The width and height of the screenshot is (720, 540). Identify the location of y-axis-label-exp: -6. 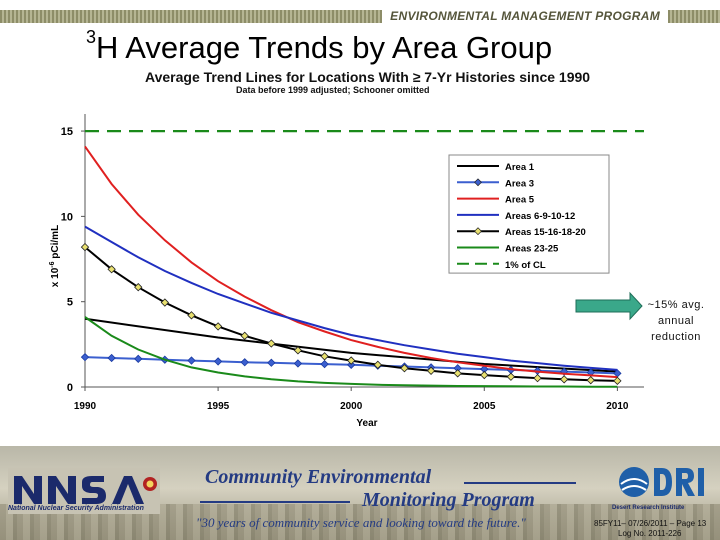
(52, 264).